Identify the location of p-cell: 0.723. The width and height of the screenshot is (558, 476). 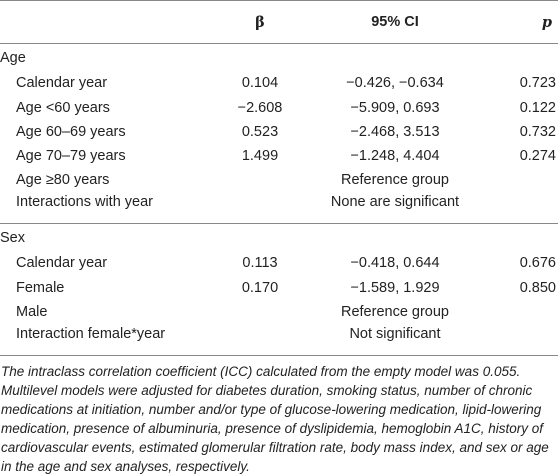
(537, 83).